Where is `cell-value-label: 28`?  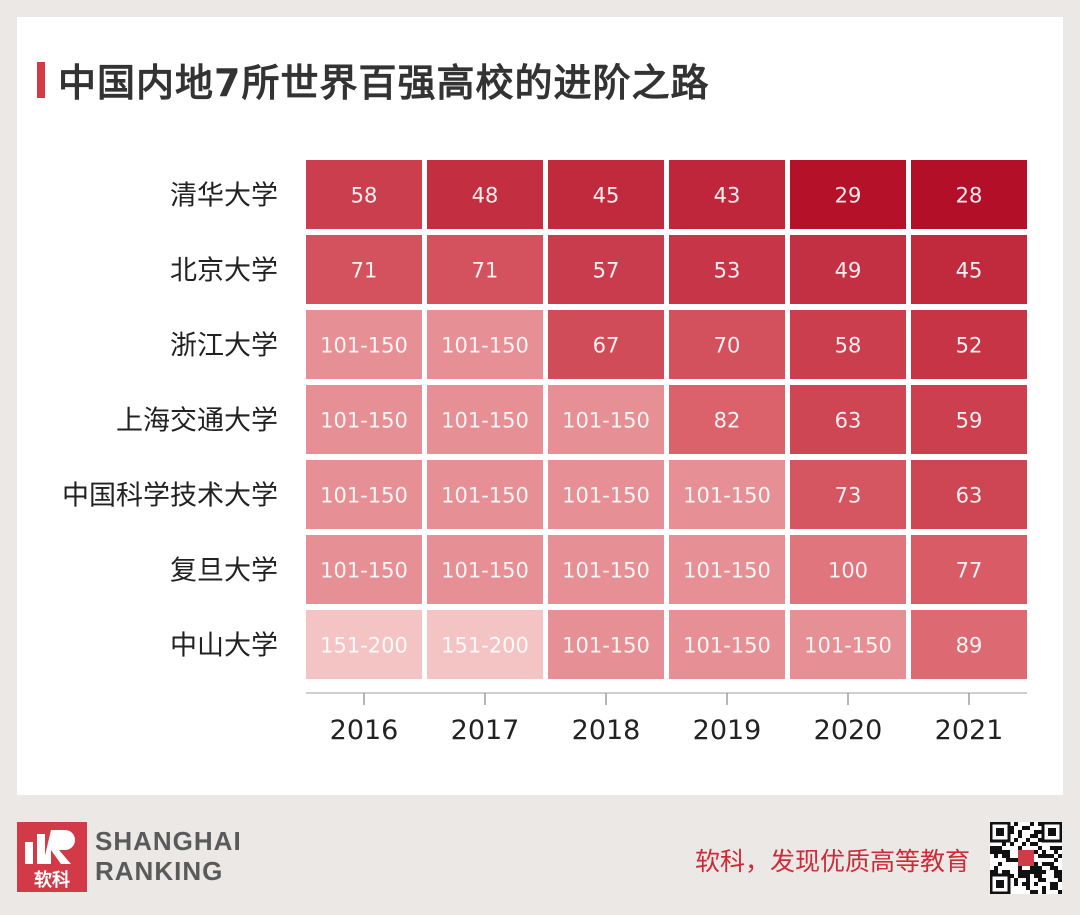
cell-value-label: 28 is located at coordinates (969, 196).